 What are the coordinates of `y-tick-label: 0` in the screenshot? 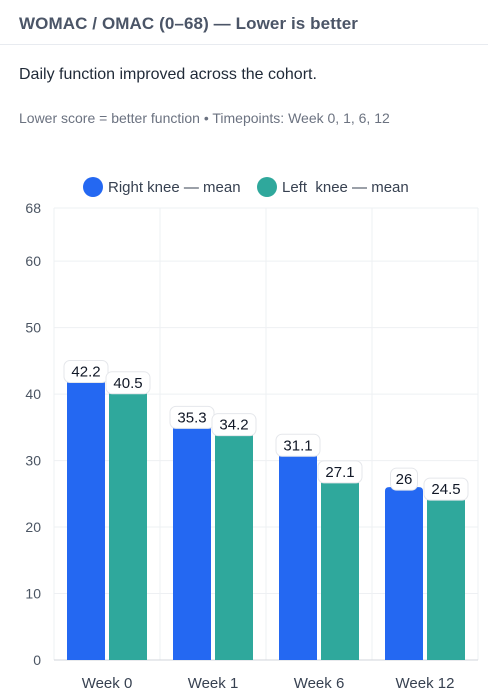 It's located at (37, 660).